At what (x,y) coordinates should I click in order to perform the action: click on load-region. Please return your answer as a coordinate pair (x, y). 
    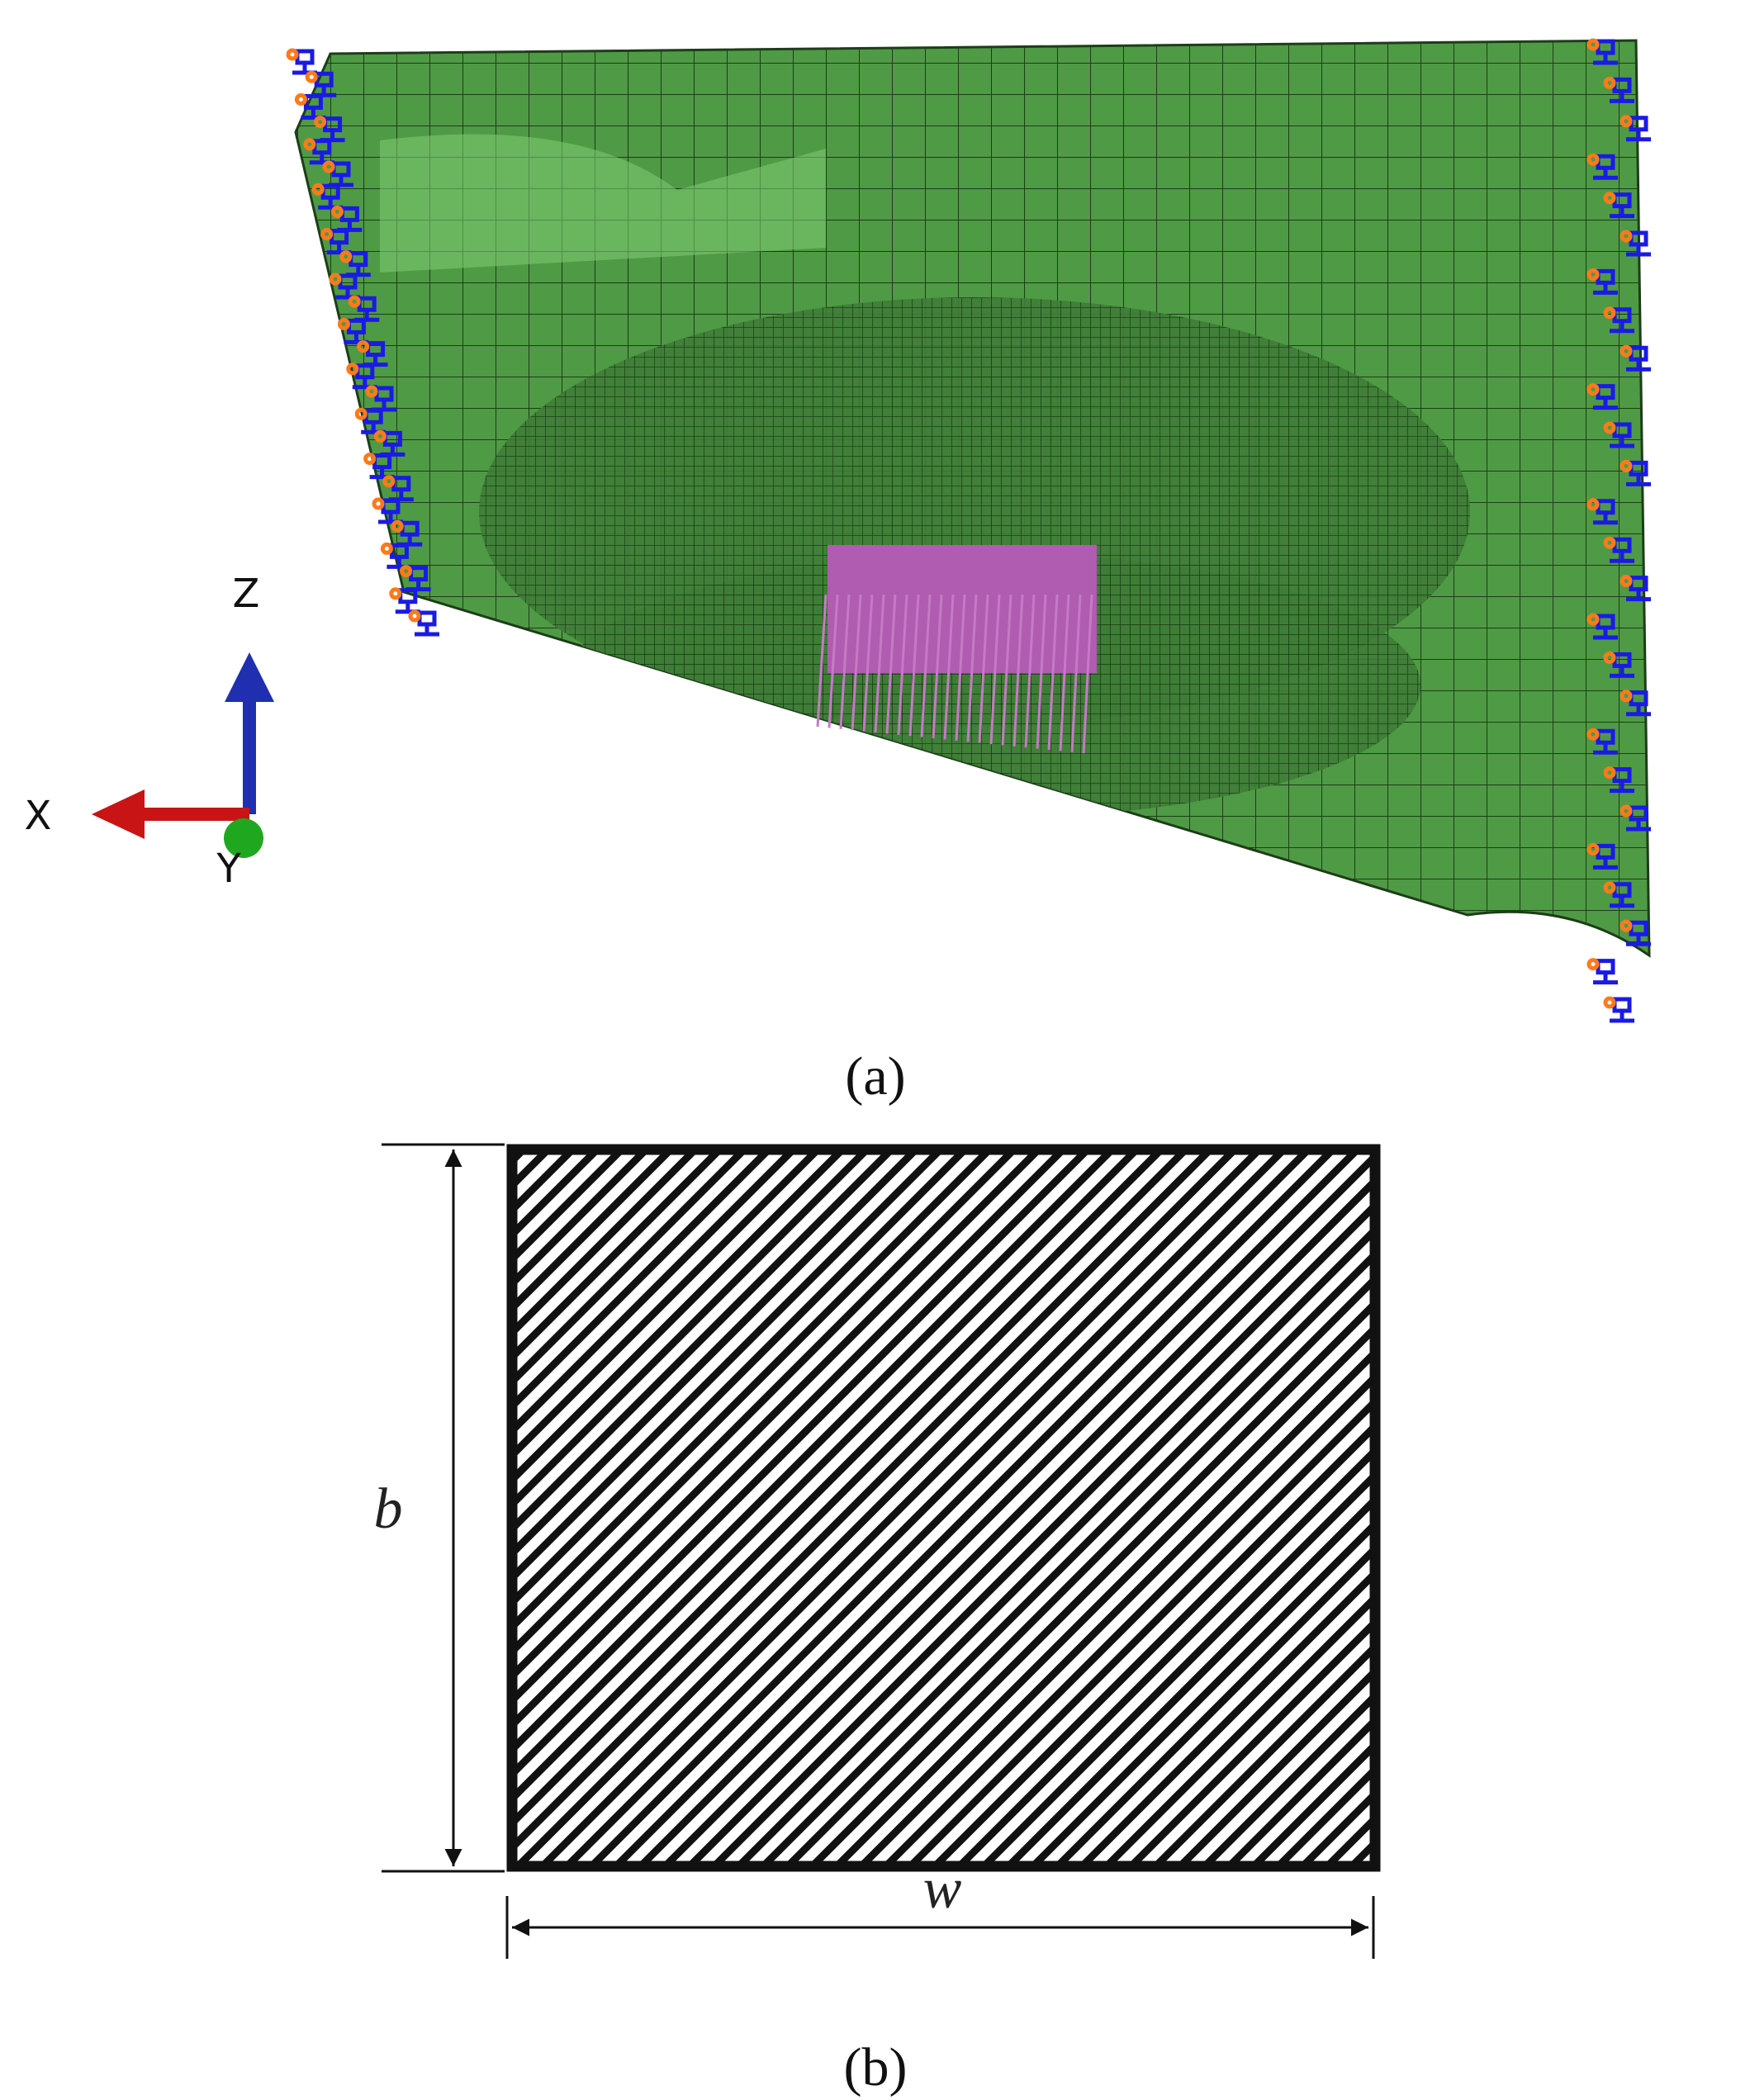
    Looking at the image, I should click on (956, 650).